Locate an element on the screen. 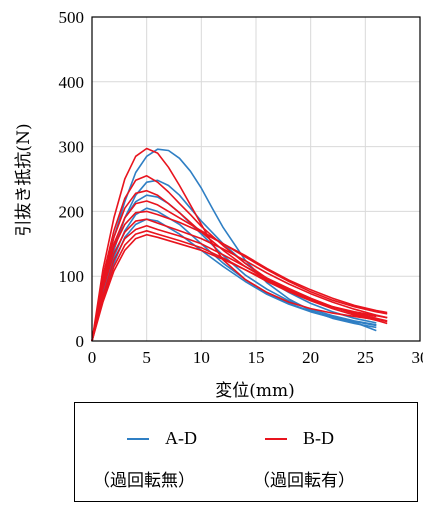 This screenshot has width=423, height=506. legend-swatch-a-d is located at coordinates (138, 438).